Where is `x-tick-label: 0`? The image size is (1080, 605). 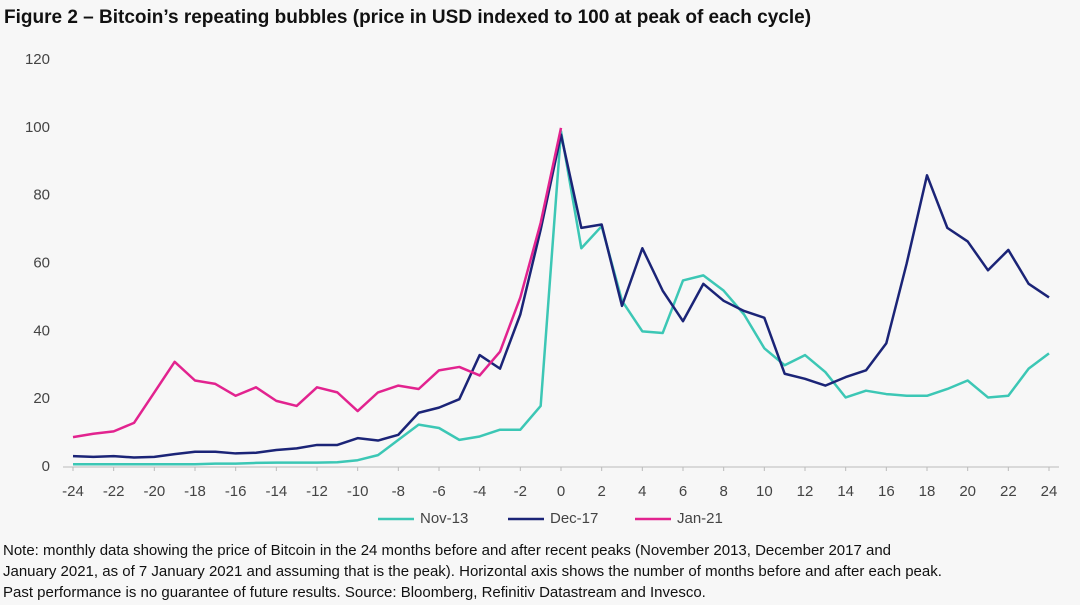
x-tick-label: 0 is located at coordinates (561, 491).